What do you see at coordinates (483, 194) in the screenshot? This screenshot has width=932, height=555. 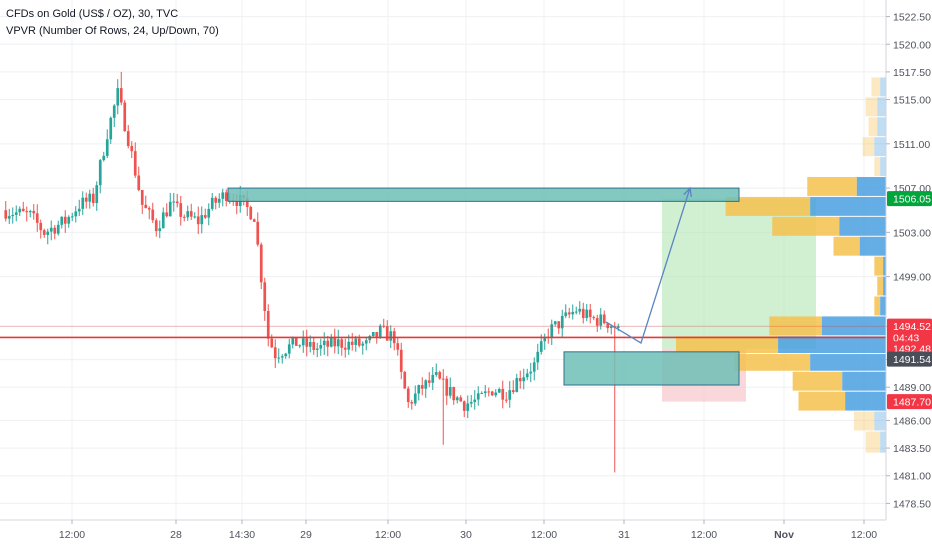 I see `resistance-zone` at bounding box center [483, 194].